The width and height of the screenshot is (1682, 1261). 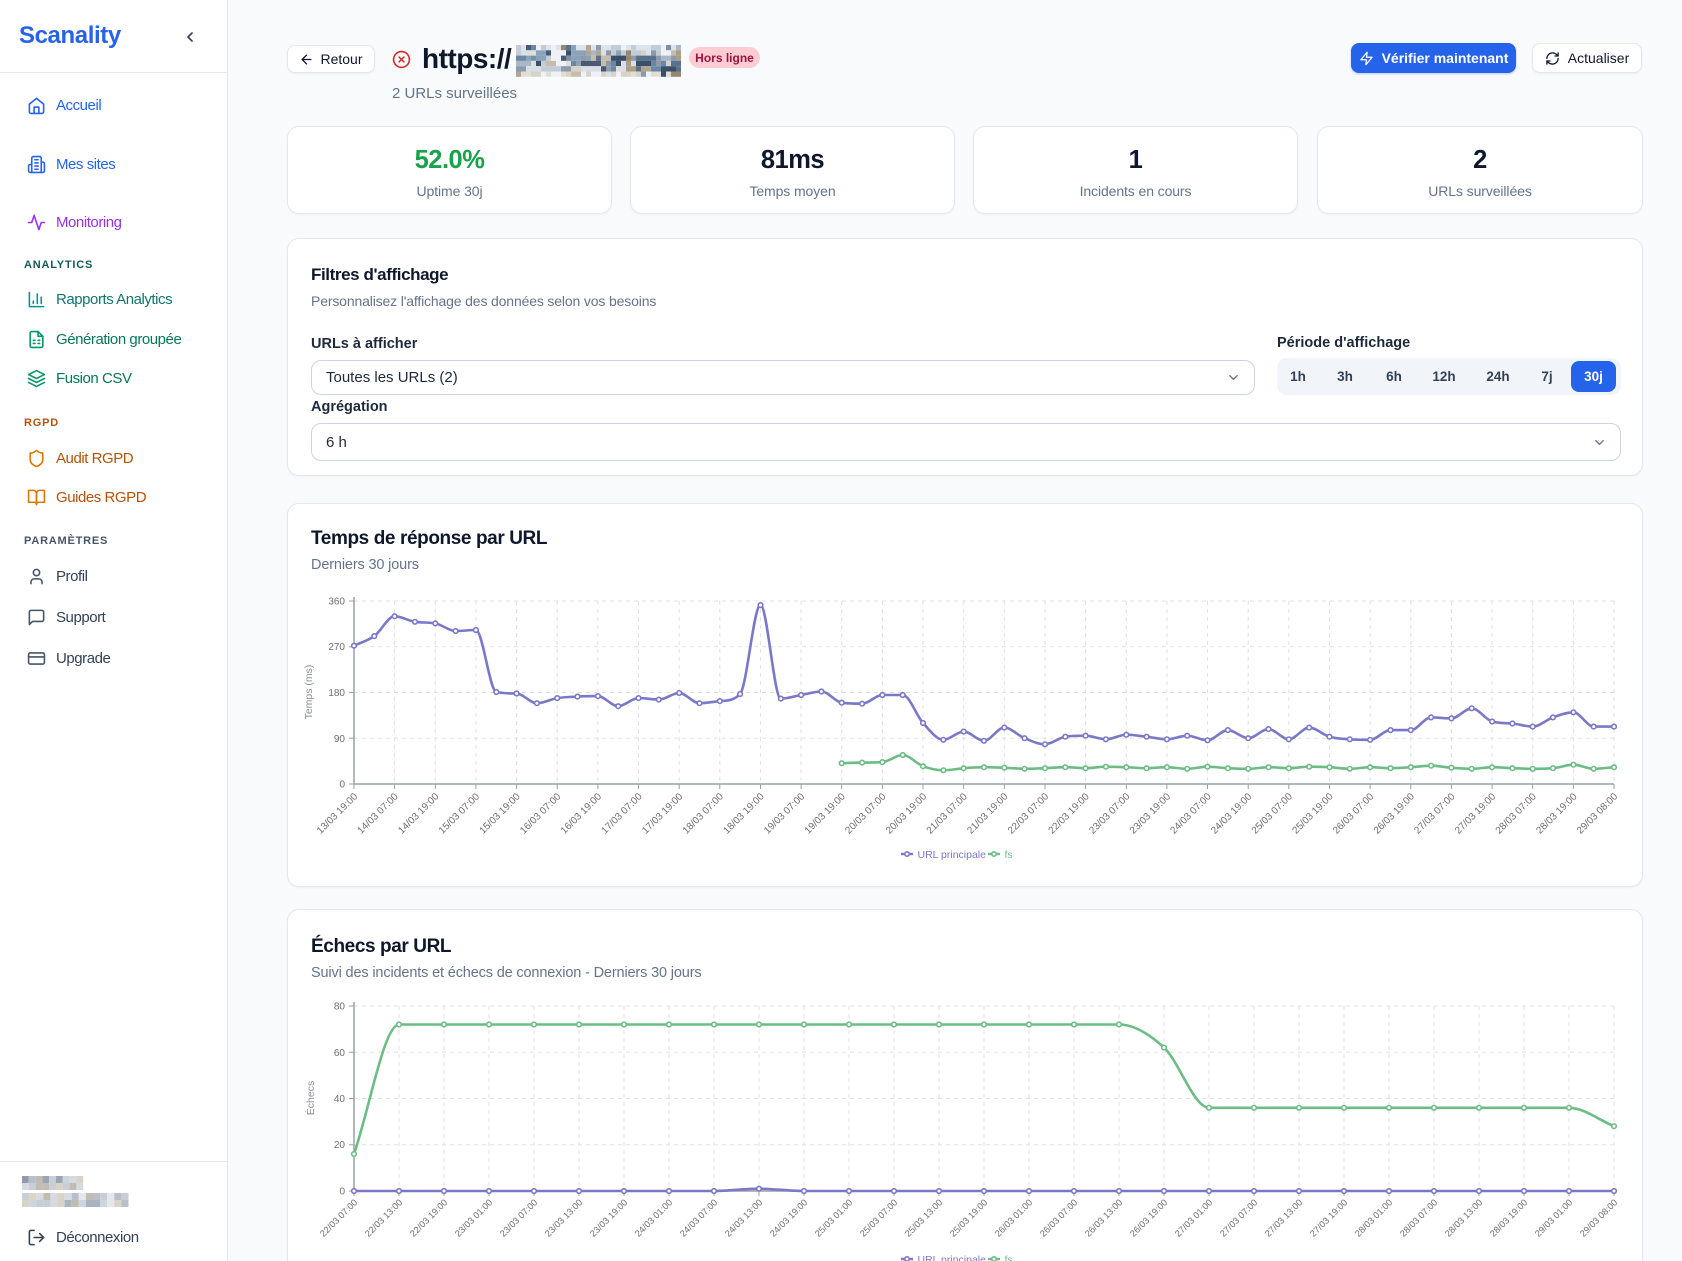 I want to click on svg-text: 19/03 07:00, so click(x=784, y=813).